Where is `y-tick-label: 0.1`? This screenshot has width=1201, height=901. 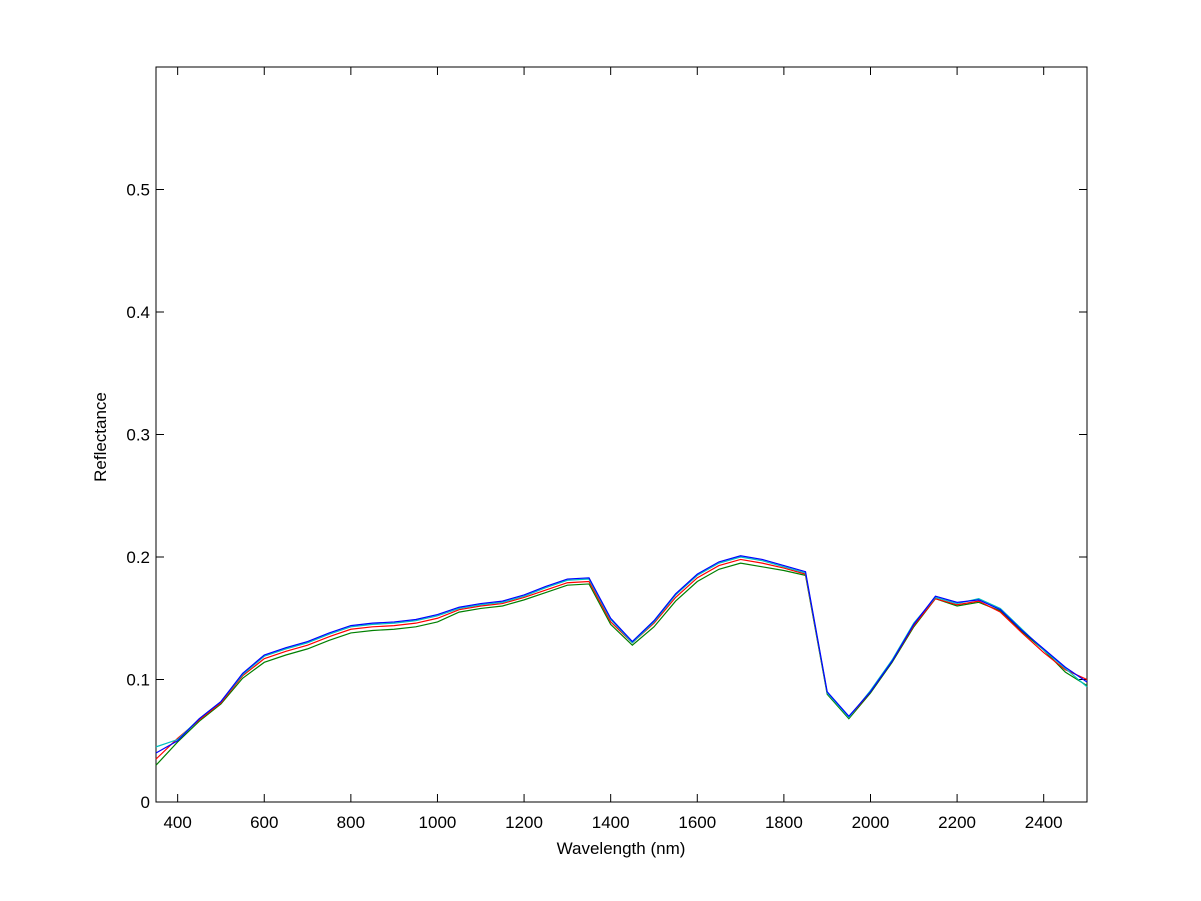
y-tick-label: 0.1 is located at coordinates (138, 680).